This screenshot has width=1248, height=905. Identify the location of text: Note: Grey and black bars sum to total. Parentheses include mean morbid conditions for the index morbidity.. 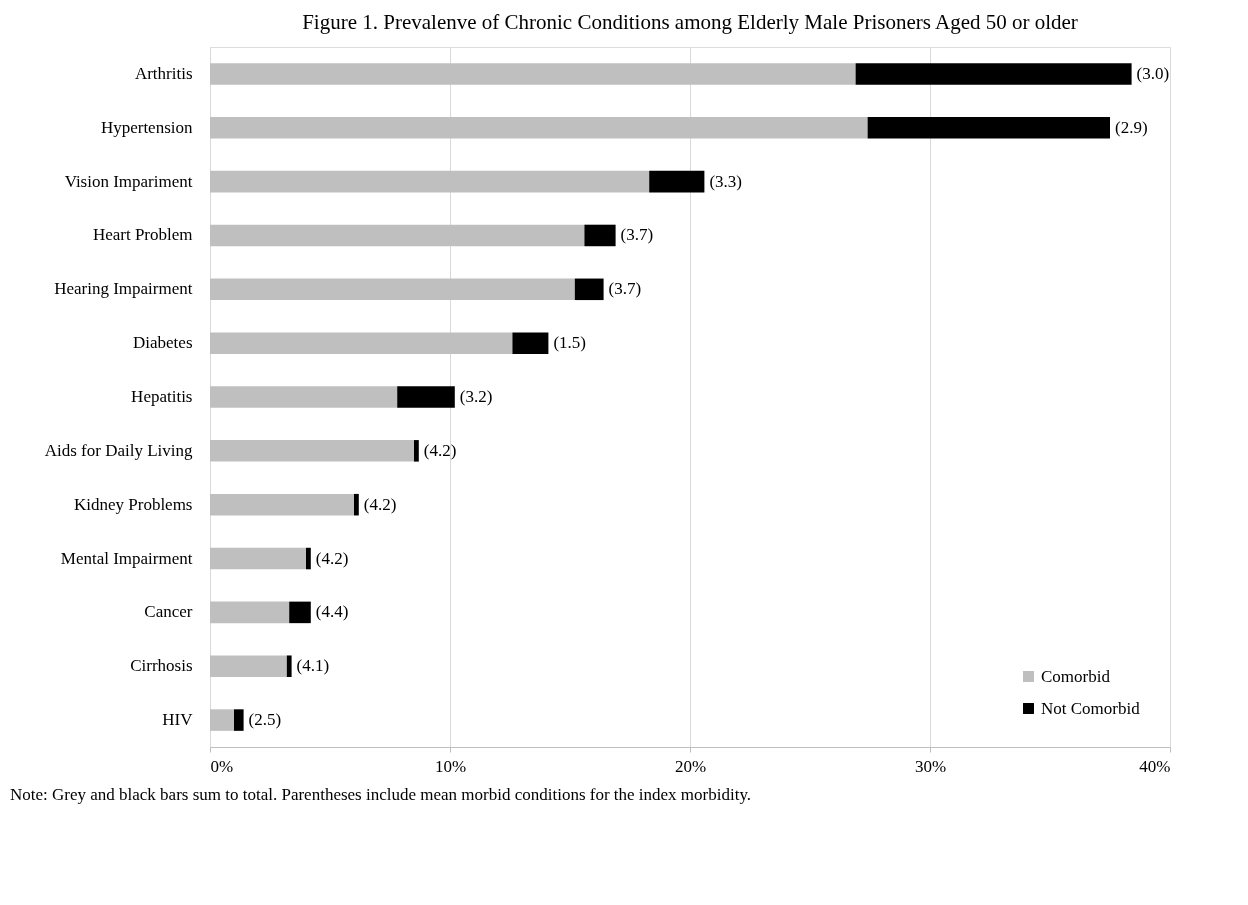
(381, 794).